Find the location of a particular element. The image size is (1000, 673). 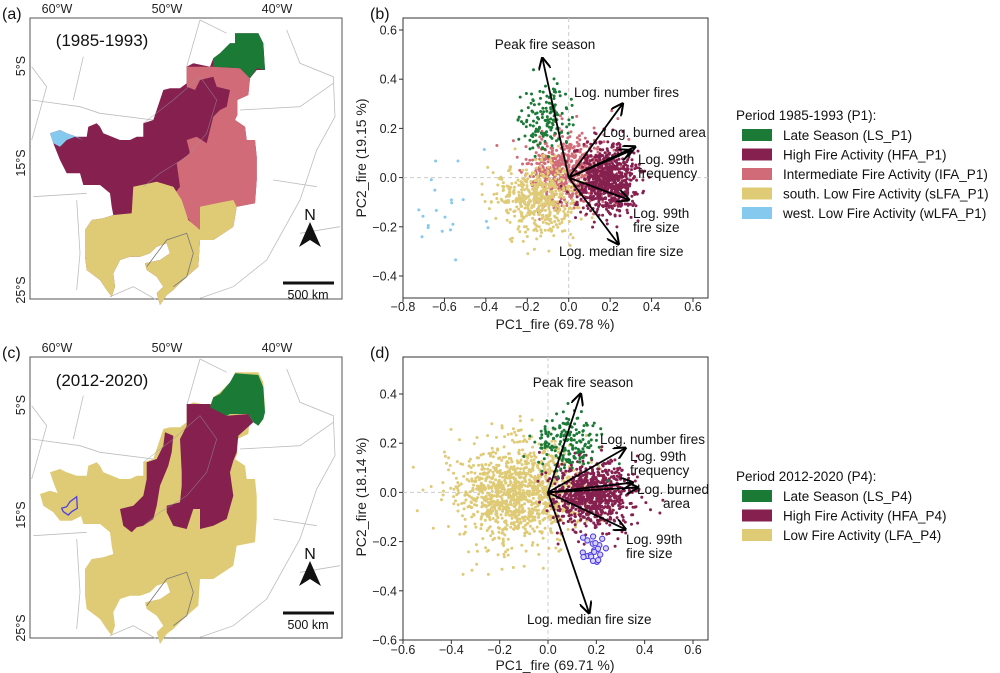

loading-arrow is located at coordinates (564, 443).